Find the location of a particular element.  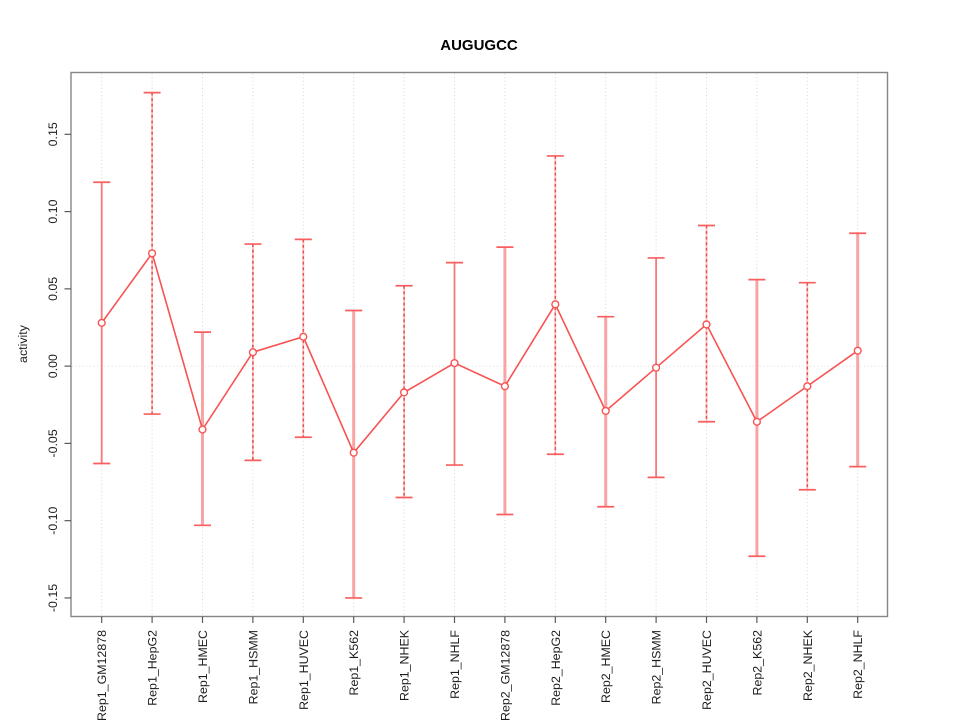

x-tick-label: Rep1_NHEK is located at coordinates (405, 665).